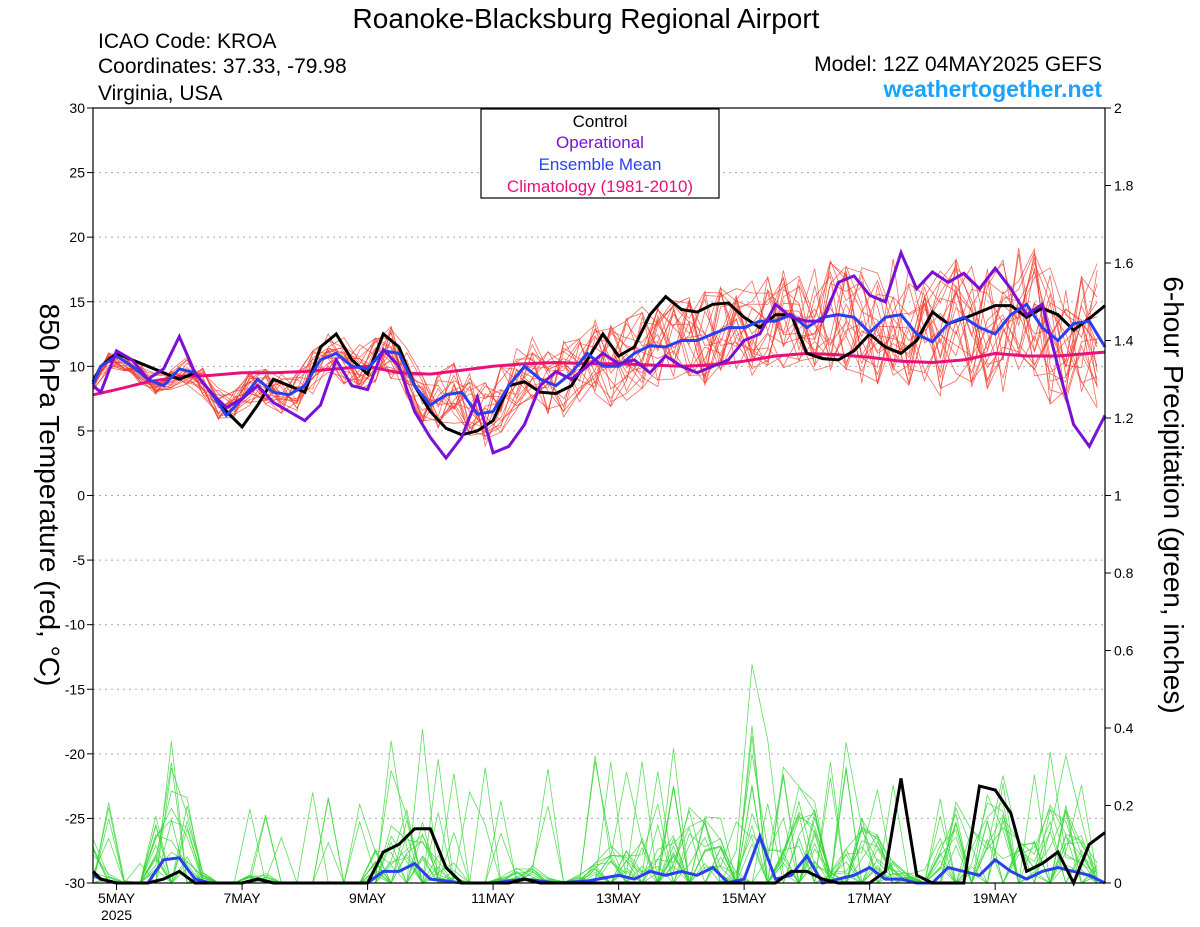 The width and height of the screenshot is (1200, 927). Describe the element at coordinates (1124, 651) in the screenshot. I see `right-tick-label: 0.6` at that location.